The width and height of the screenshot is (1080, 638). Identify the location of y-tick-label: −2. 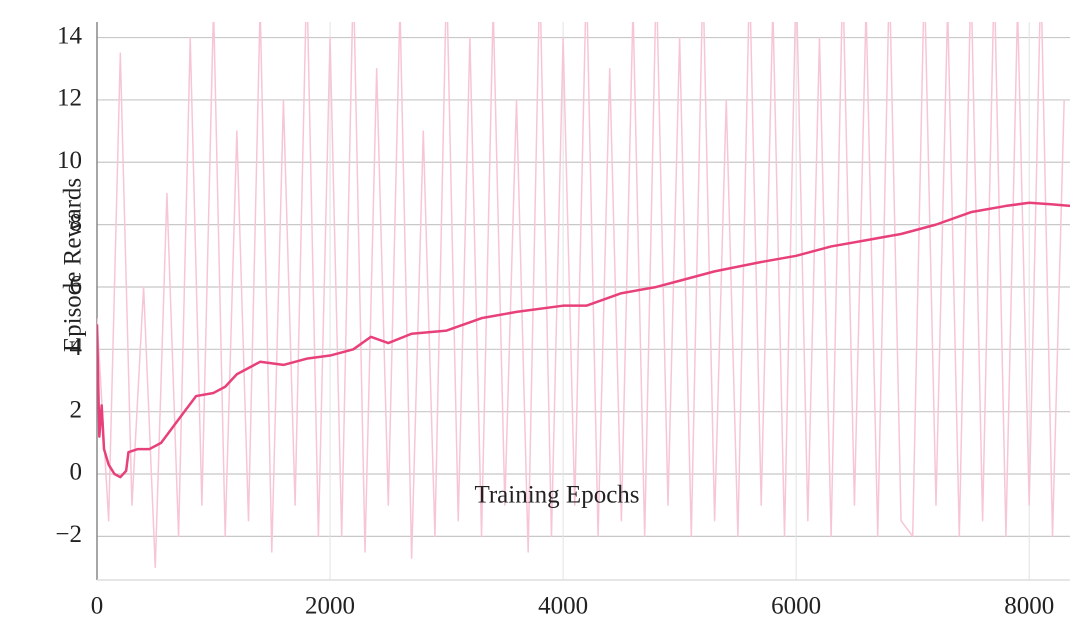
(68, 534).